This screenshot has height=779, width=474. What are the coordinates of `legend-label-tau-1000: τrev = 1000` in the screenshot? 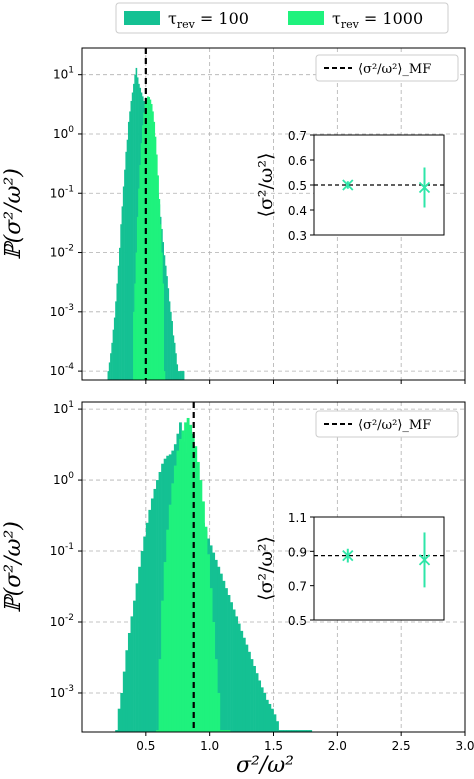 It's located at (377, 20).